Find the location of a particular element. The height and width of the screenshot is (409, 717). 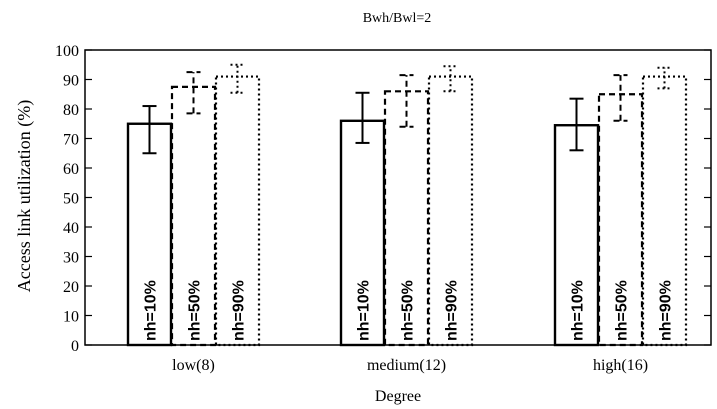

y-tick-label: 10 is located at coordinates (71, 317).